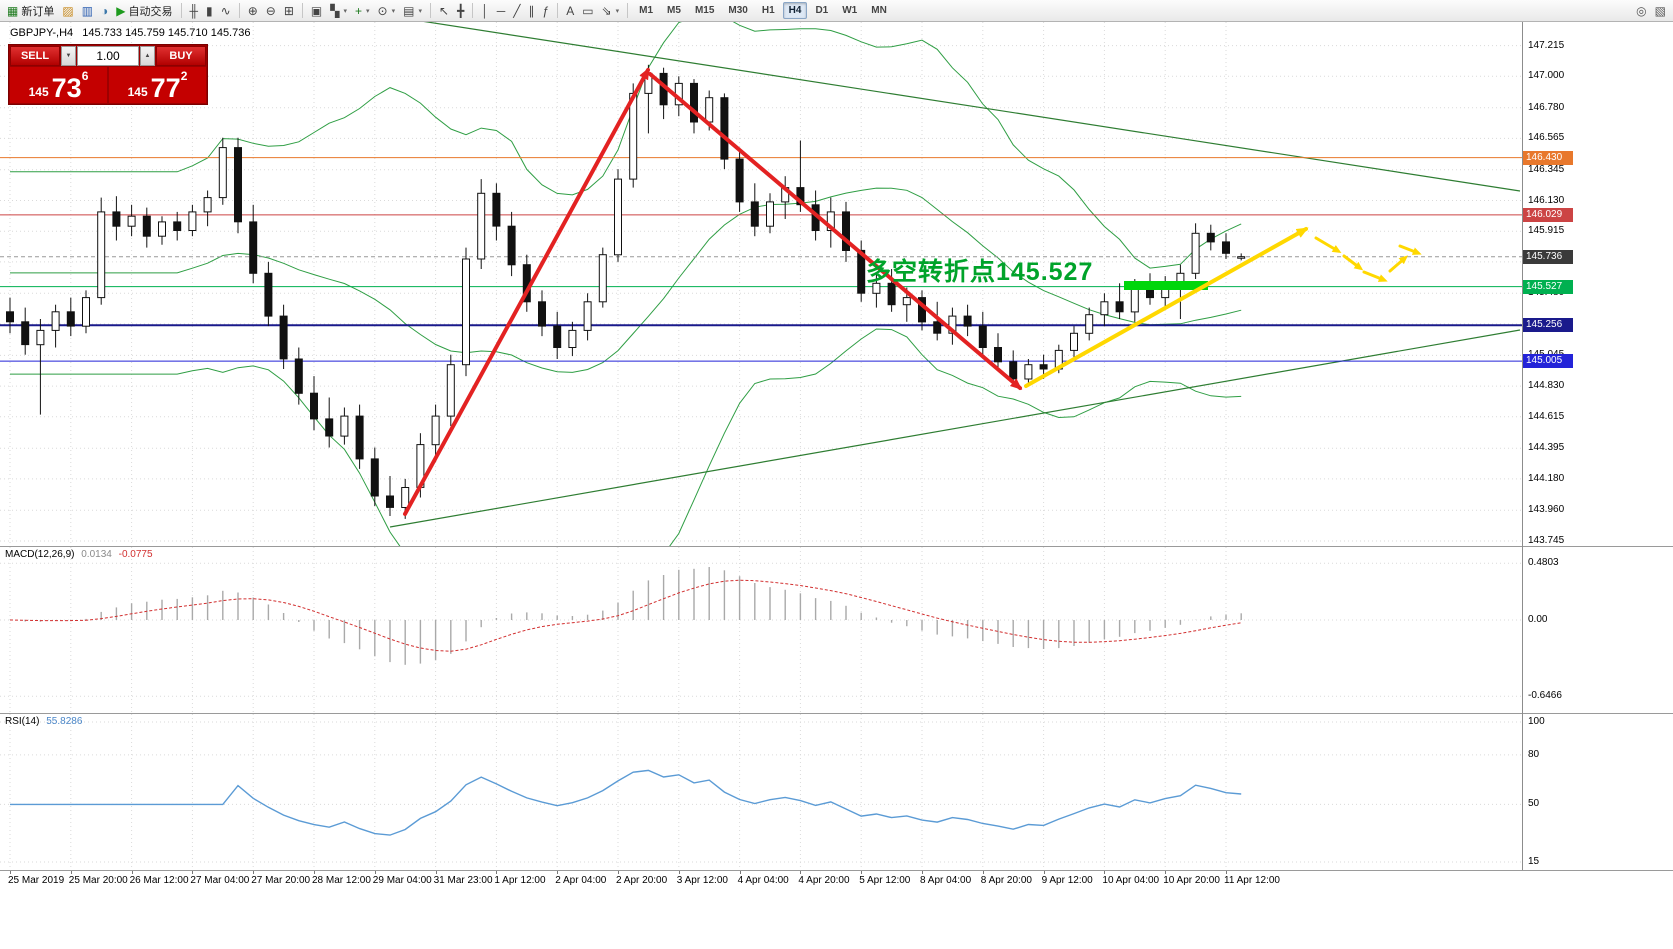 The image size is (1673, 949). Describe the element at coordinates (646, 10) in the screenshot. I see `timeframe-m1-button: M1` at that location.